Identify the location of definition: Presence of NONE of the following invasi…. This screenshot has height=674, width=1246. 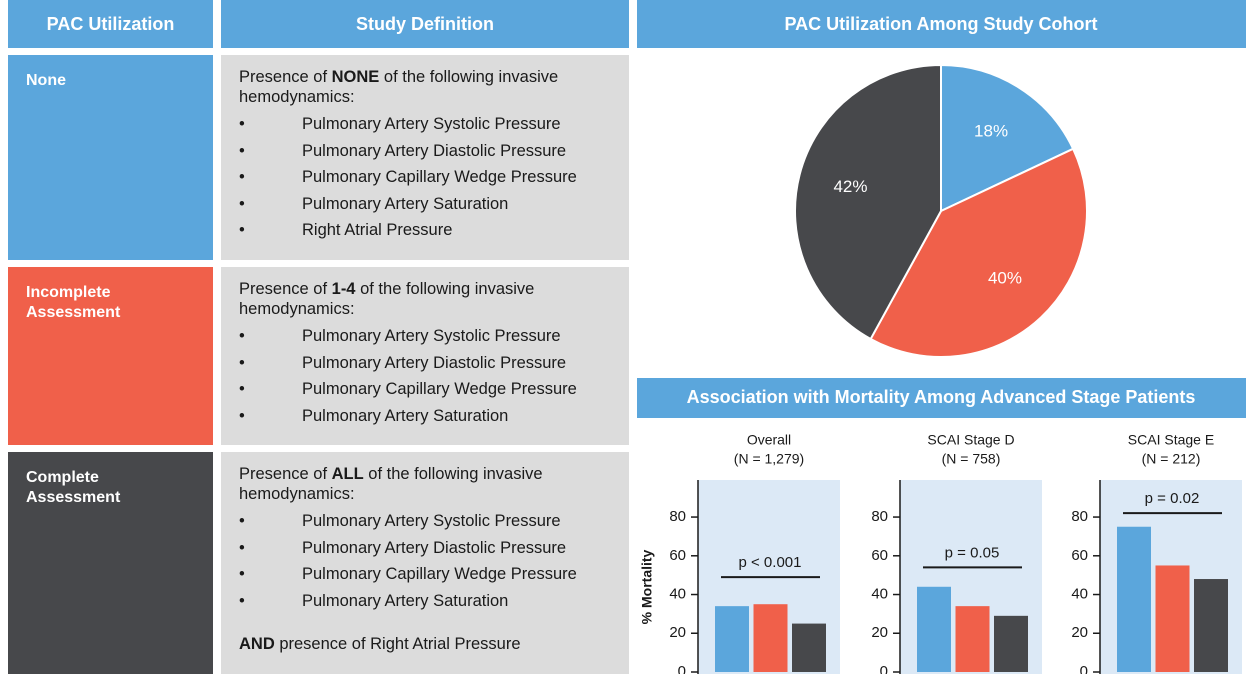
(425, 157).